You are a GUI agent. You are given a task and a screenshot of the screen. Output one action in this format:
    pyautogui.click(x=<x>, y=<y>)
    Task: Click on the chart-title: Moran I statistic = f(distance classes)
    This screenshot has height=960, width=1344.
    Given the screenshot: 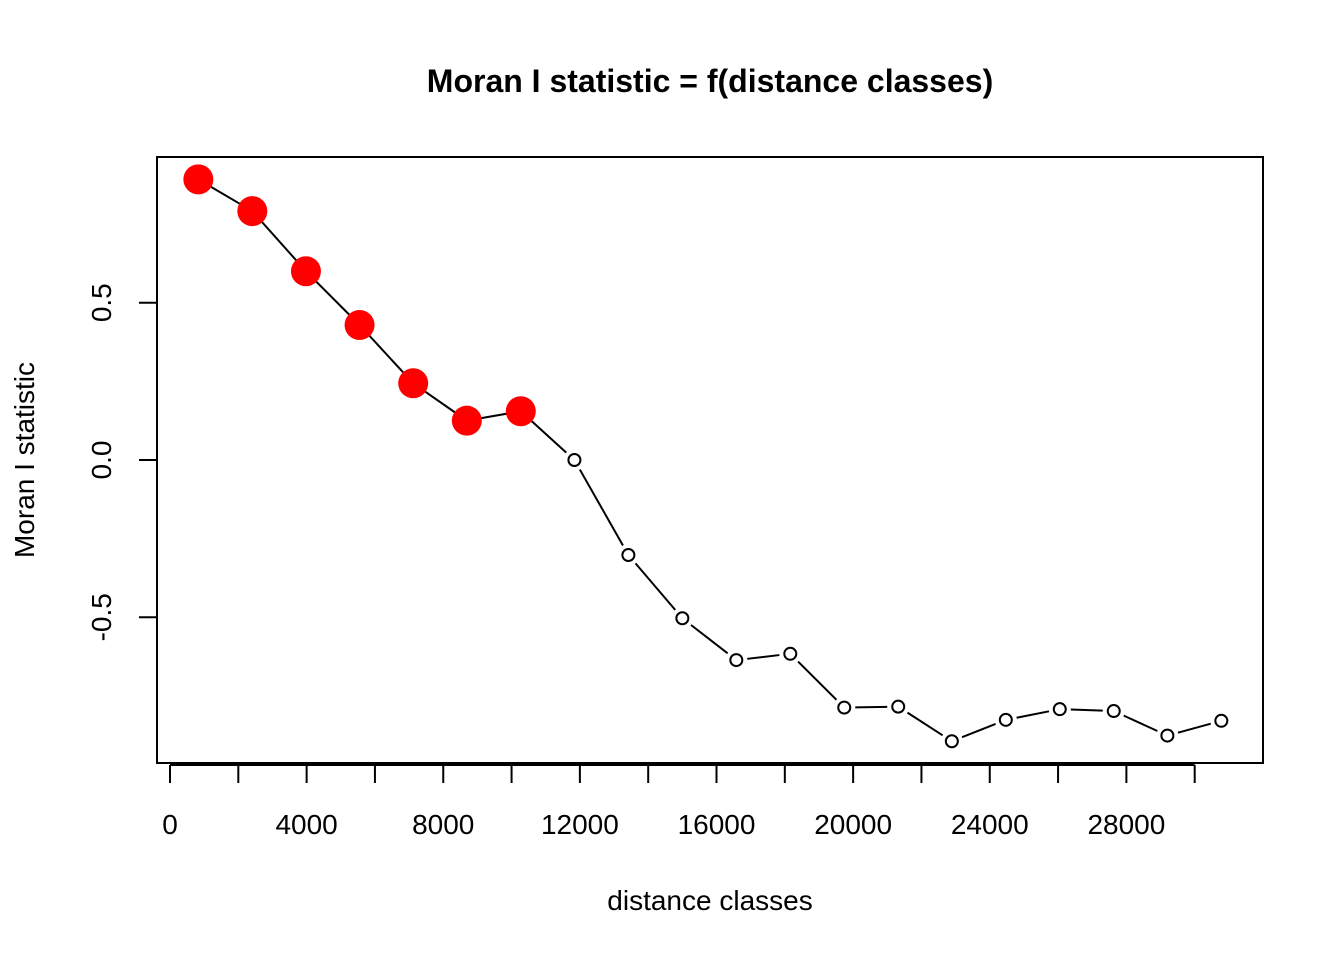 What is the action you would take?
    pyautogui.click(x=710, y=81)
    